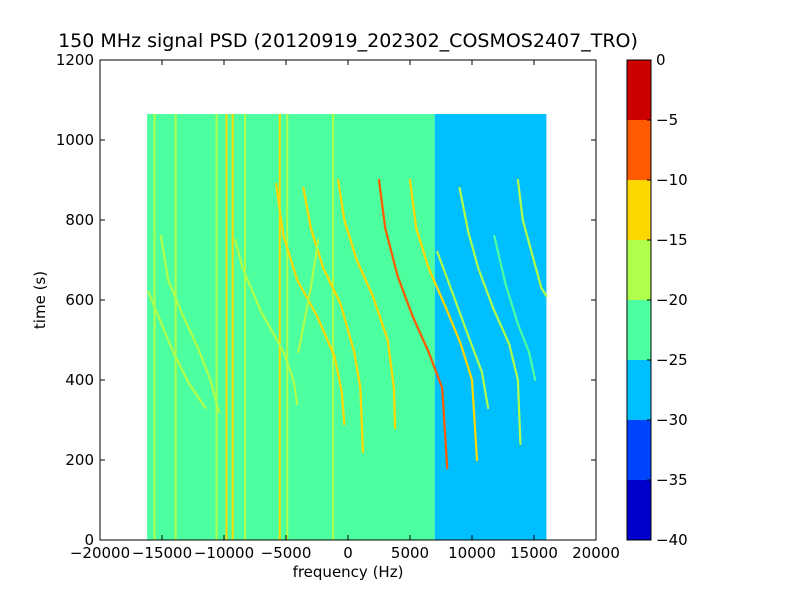 The image size is (800, 600). I want to click on x-tick-label: −10000, so click(224, 553).